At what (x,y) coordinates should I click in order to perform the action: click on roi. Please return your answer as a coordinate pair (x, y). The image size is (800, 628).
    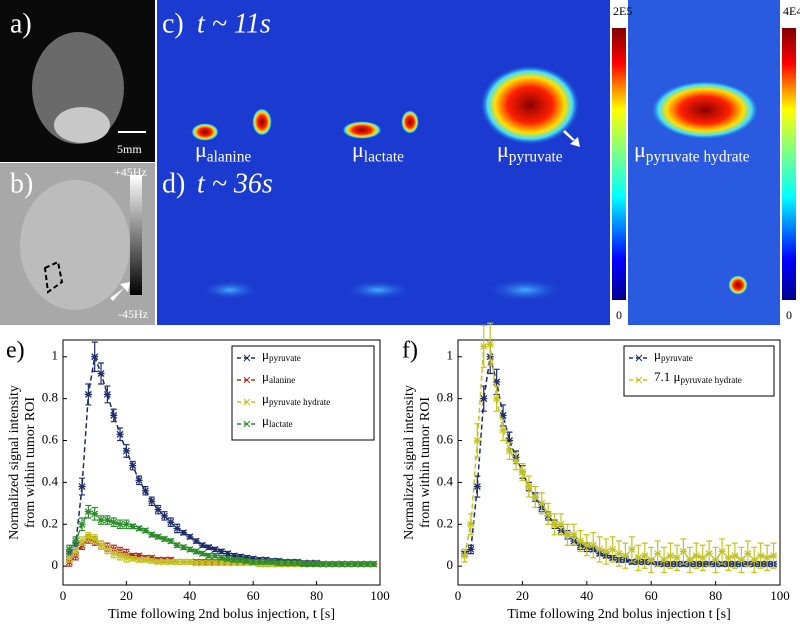
    Looking at the image, I should click on (53, 277).